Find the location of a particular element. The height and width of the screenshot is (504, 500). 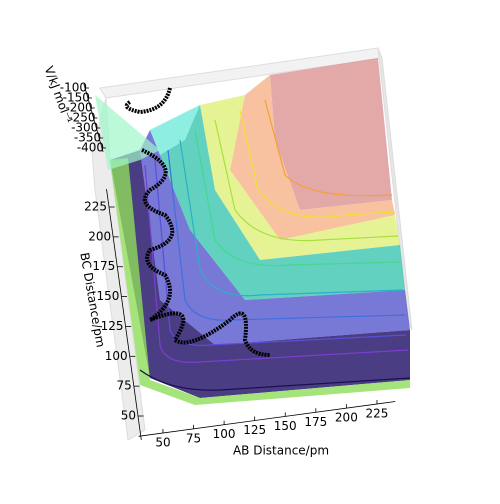

x-tick-label: 50 is located at coordinates (162, 442).